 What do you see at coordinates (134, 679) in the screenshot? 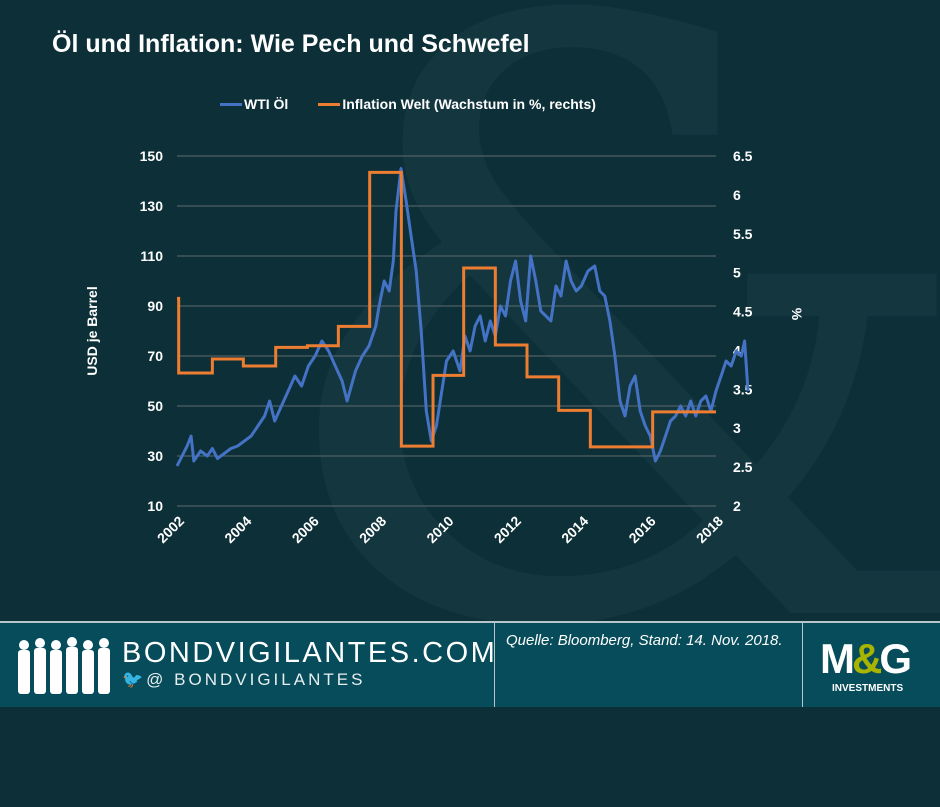
I see `twitter-icon: 🐦` at bounding box center [134, 679].